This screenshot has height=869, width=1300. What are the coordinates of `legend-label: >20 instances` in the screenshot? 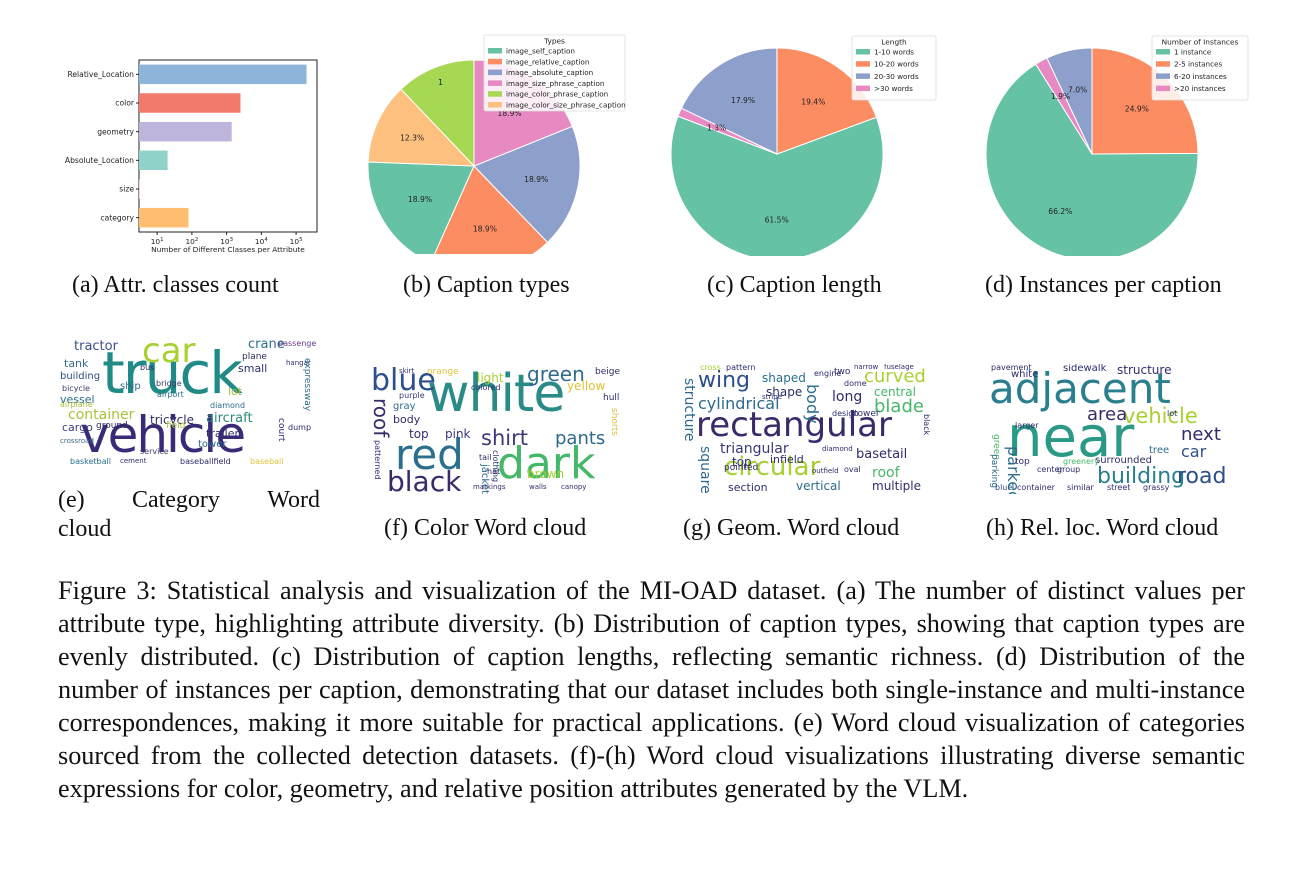 It's located at (1200, 88).